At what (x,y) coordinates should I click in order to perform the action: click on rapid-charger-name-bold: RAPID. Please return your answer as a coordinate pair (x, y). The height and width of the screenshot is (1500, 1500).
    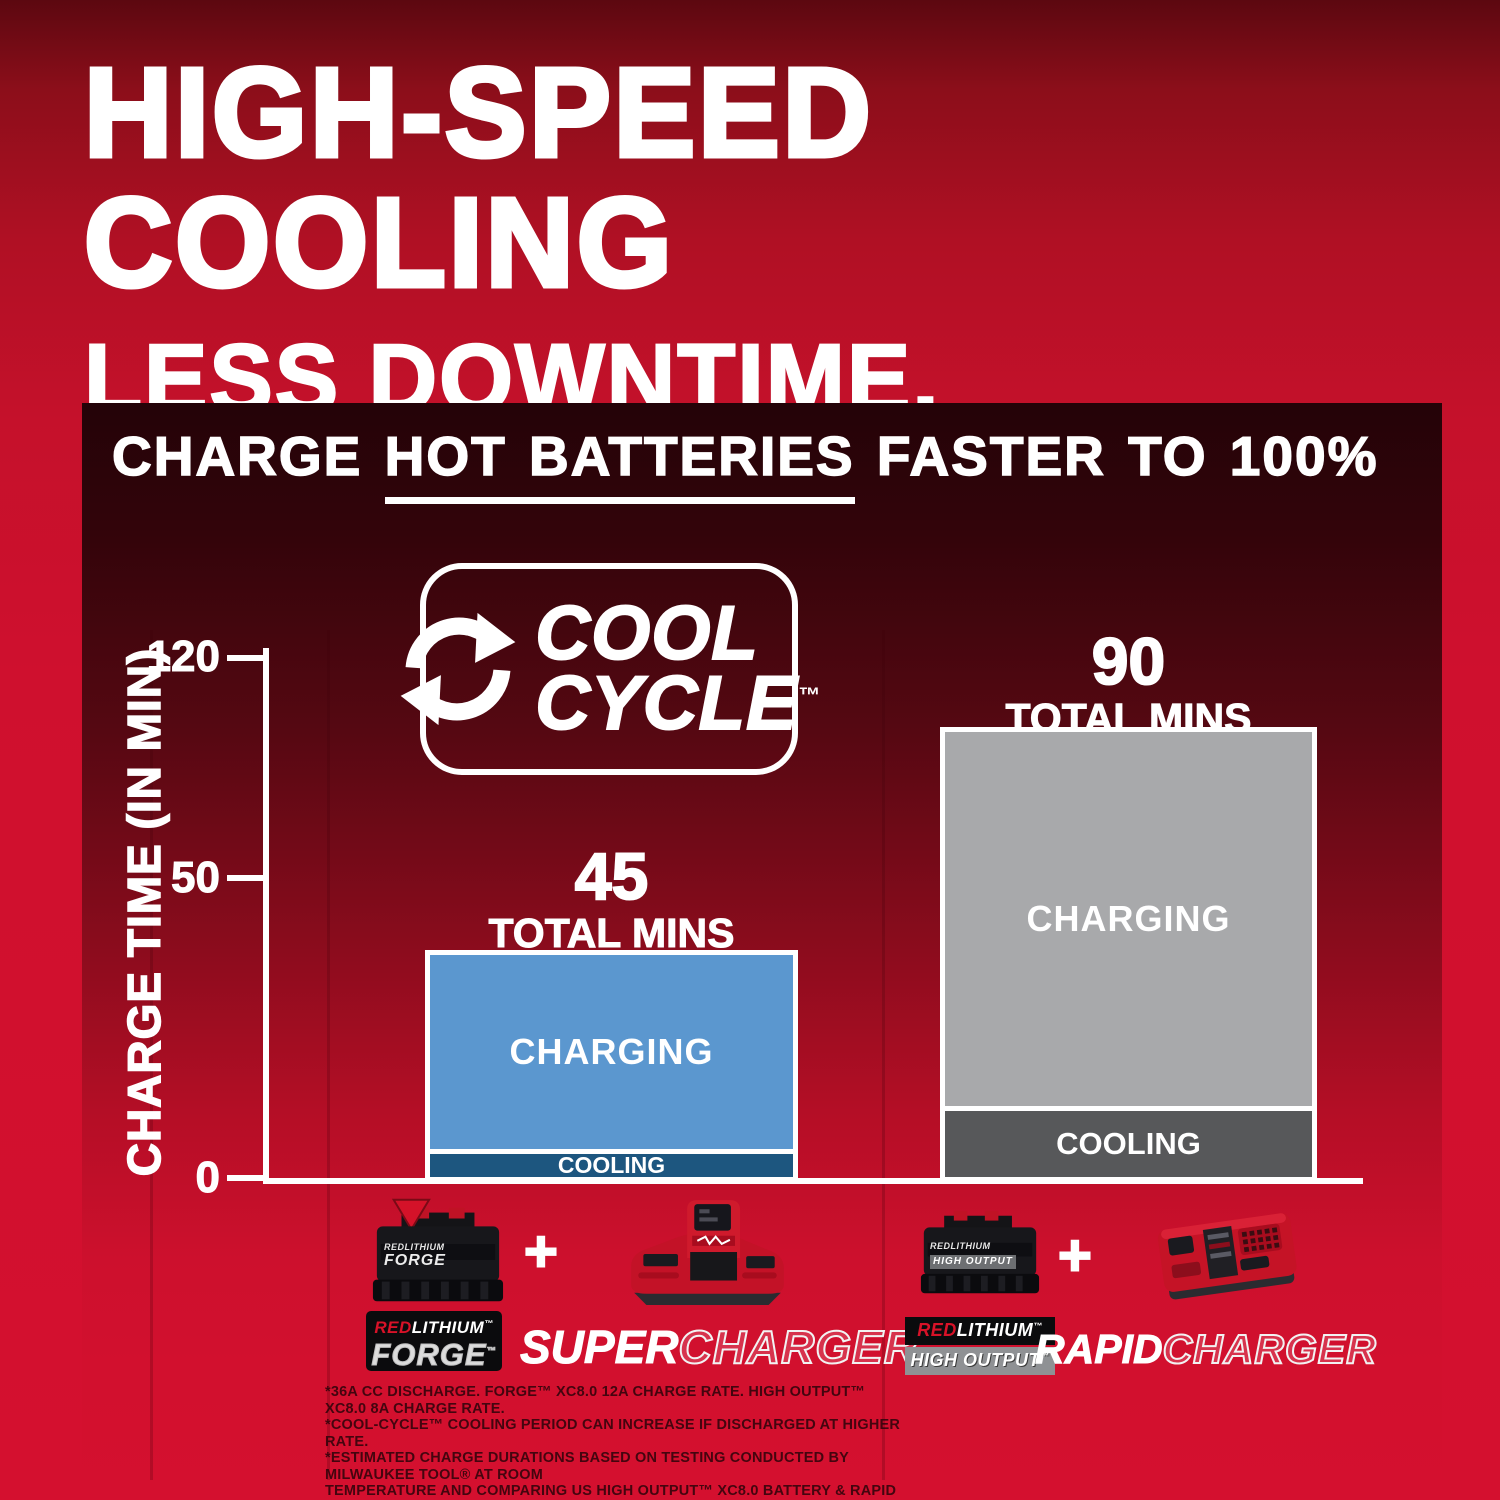
    Looking at the image, I should click on (1099, 1349).